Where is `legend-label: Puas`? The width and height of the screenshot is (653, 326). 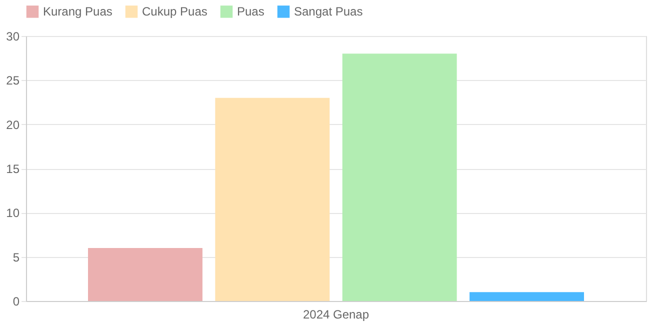 legend-label: Puas is located at coordinates (250, 11).